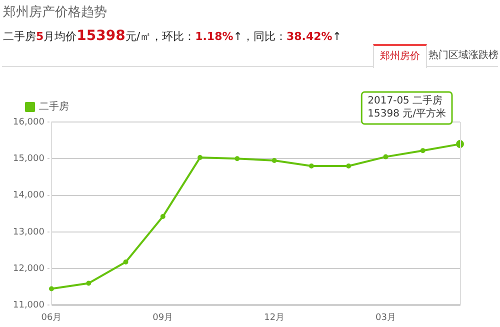 Image resolution: width=500 pixels, height=327 pixels. What do you see at coordinates (464, 55) in the screenshot?
I see `text: 热门区域涨跌榜` at bounding box center [464, 55].